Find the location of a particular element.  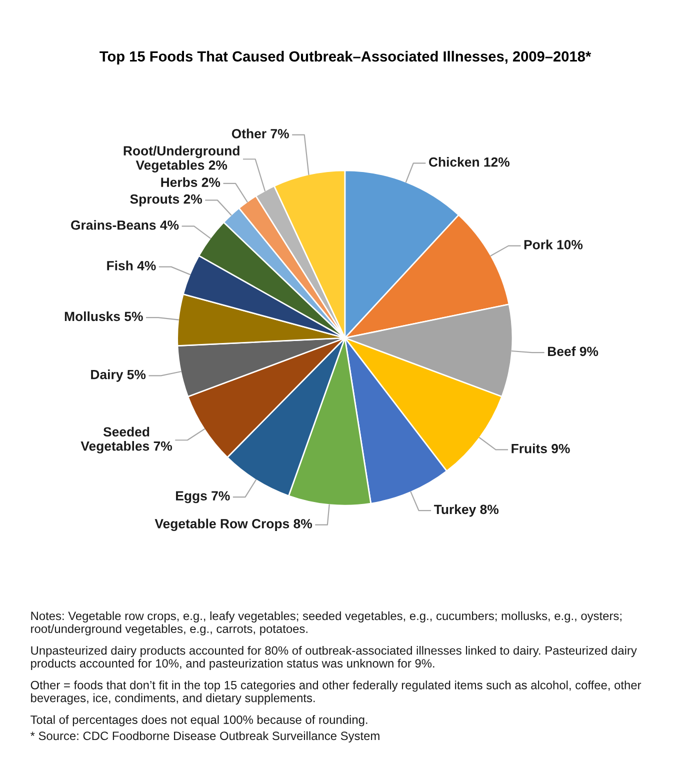

slice-label: Grains-Beans 4% is located at coordinates (125, 225).